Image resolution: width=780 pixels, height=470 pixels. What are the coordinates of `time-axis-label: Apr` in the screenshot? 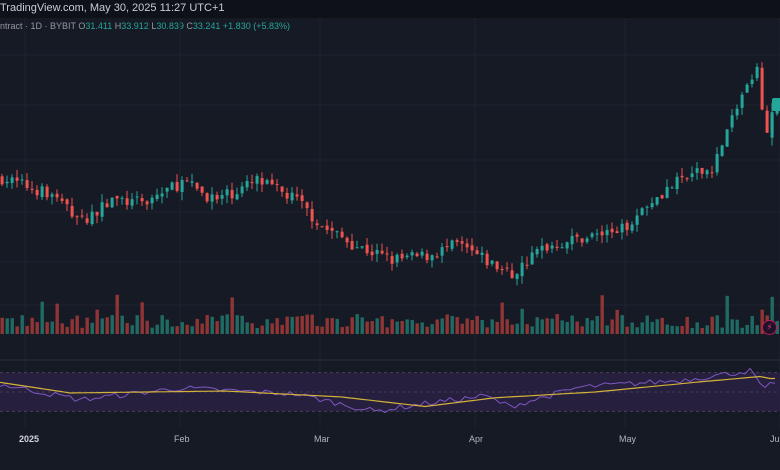 It's located at (476, 439).